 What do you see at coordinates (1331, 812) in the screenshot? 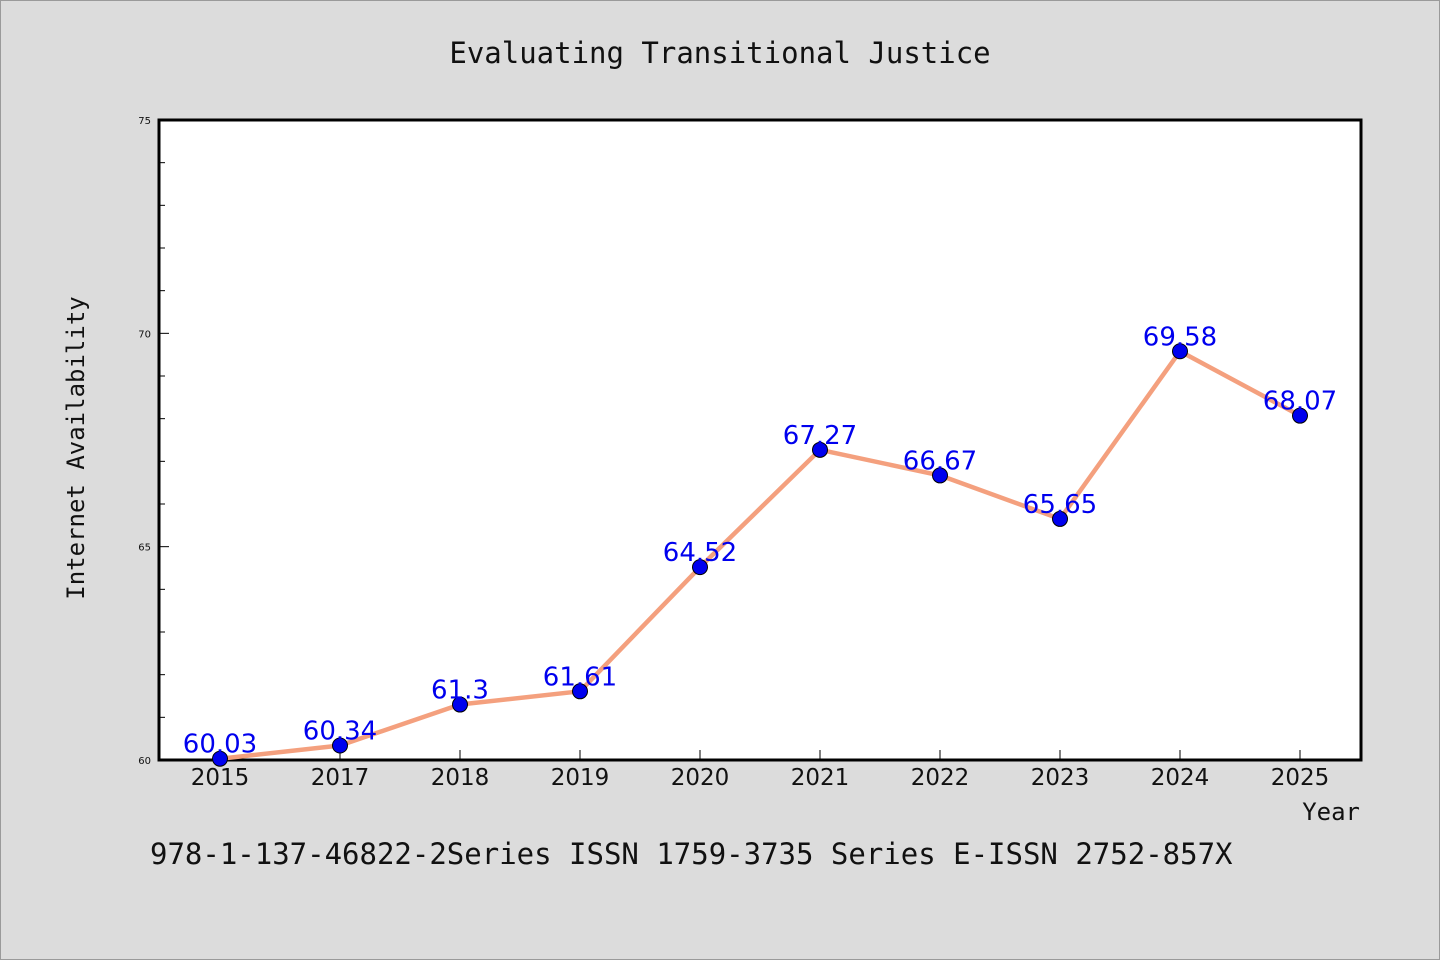
I see `x-axis-label: Year` at bounding box center [1331, 812].